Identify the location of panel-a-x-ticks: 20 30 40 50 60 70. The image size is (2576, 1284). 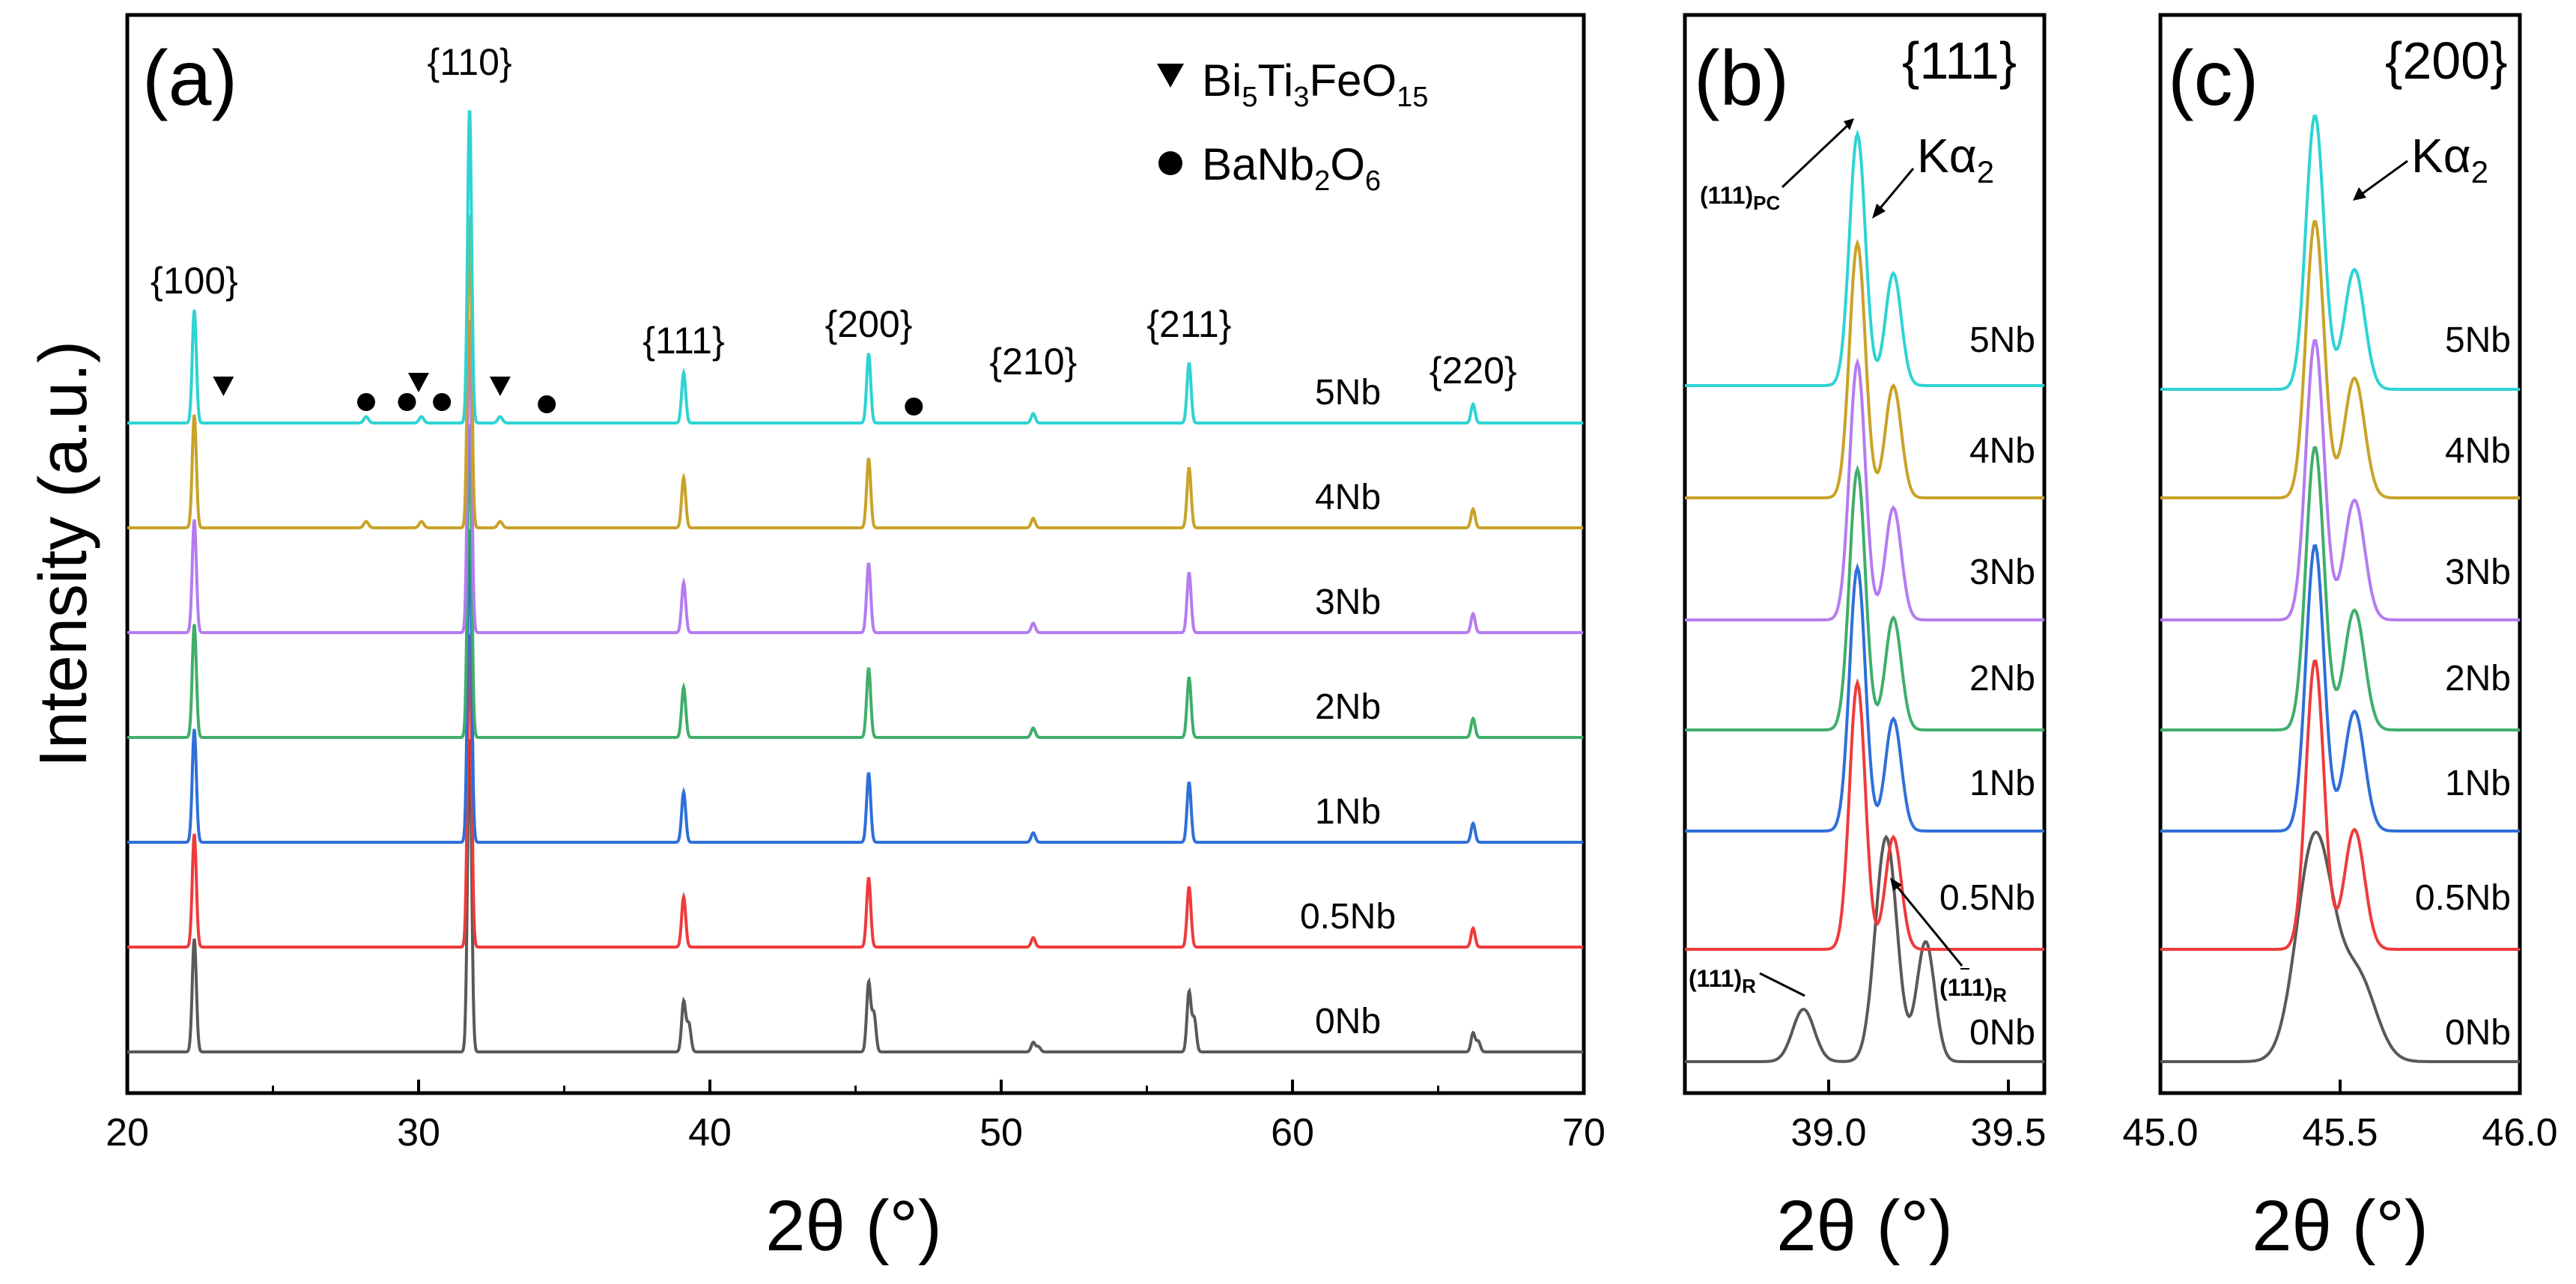
(856, 1117).